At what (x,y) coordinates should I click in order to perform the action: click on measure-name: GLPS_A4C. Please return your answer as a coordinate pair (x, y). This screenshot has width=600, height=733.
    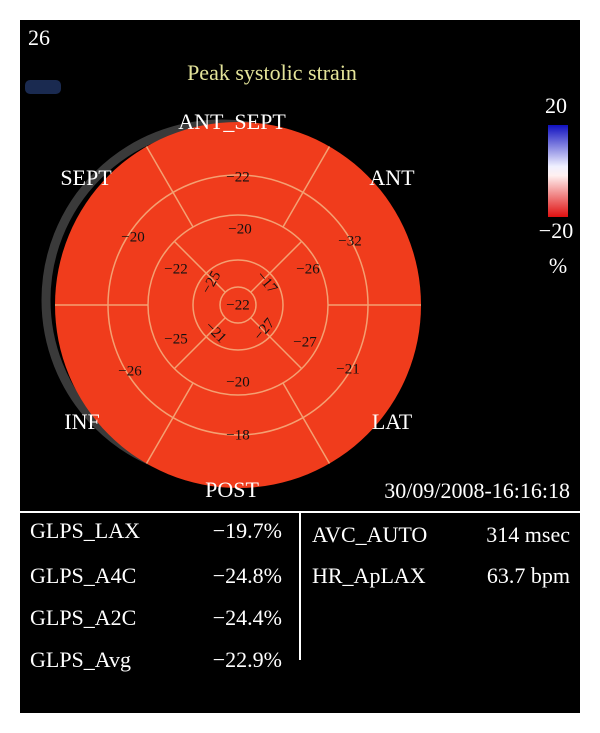
    Looking at the image, I should click on (83, 575).